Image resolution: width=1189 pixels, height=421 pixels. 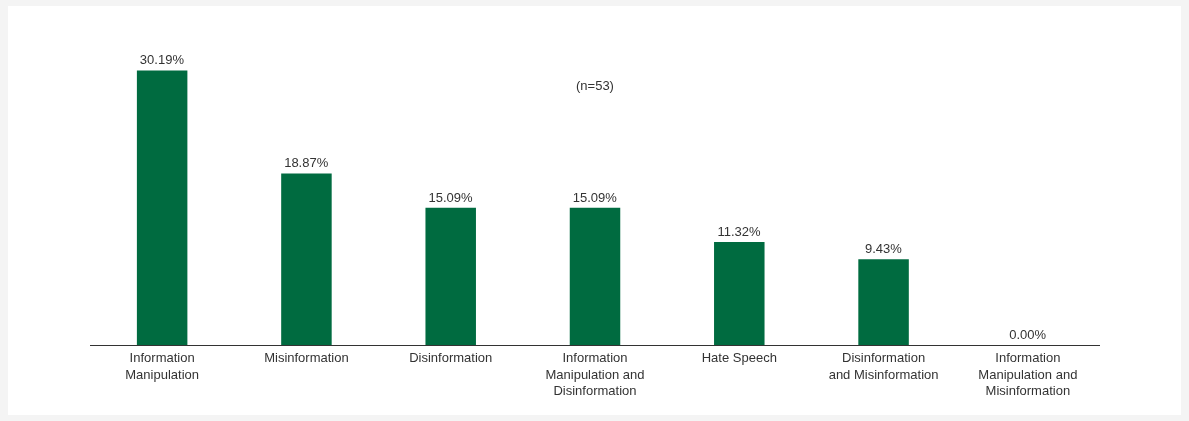 What do you see at coordinates (162, 365) in the screenshot?
I see `x-tick-label: Information Manipulation` at bounding box center [162, 365].